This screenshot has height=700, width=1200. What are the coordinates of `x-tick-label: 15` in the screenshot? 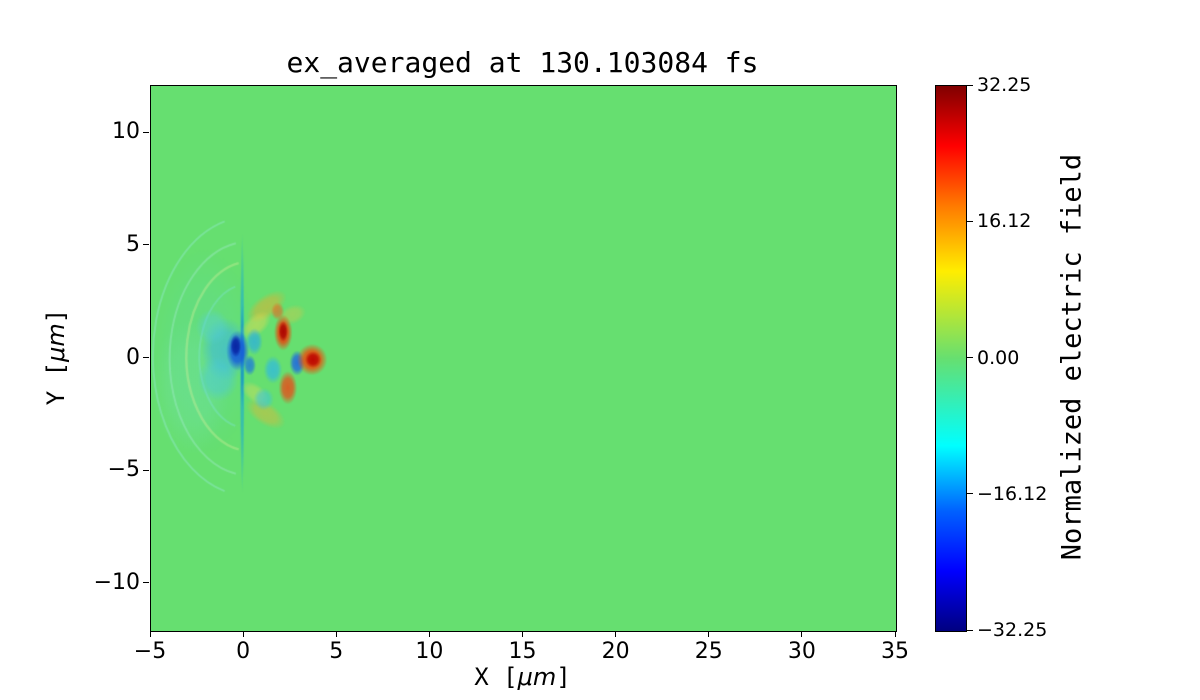 It's located at (522, 651).